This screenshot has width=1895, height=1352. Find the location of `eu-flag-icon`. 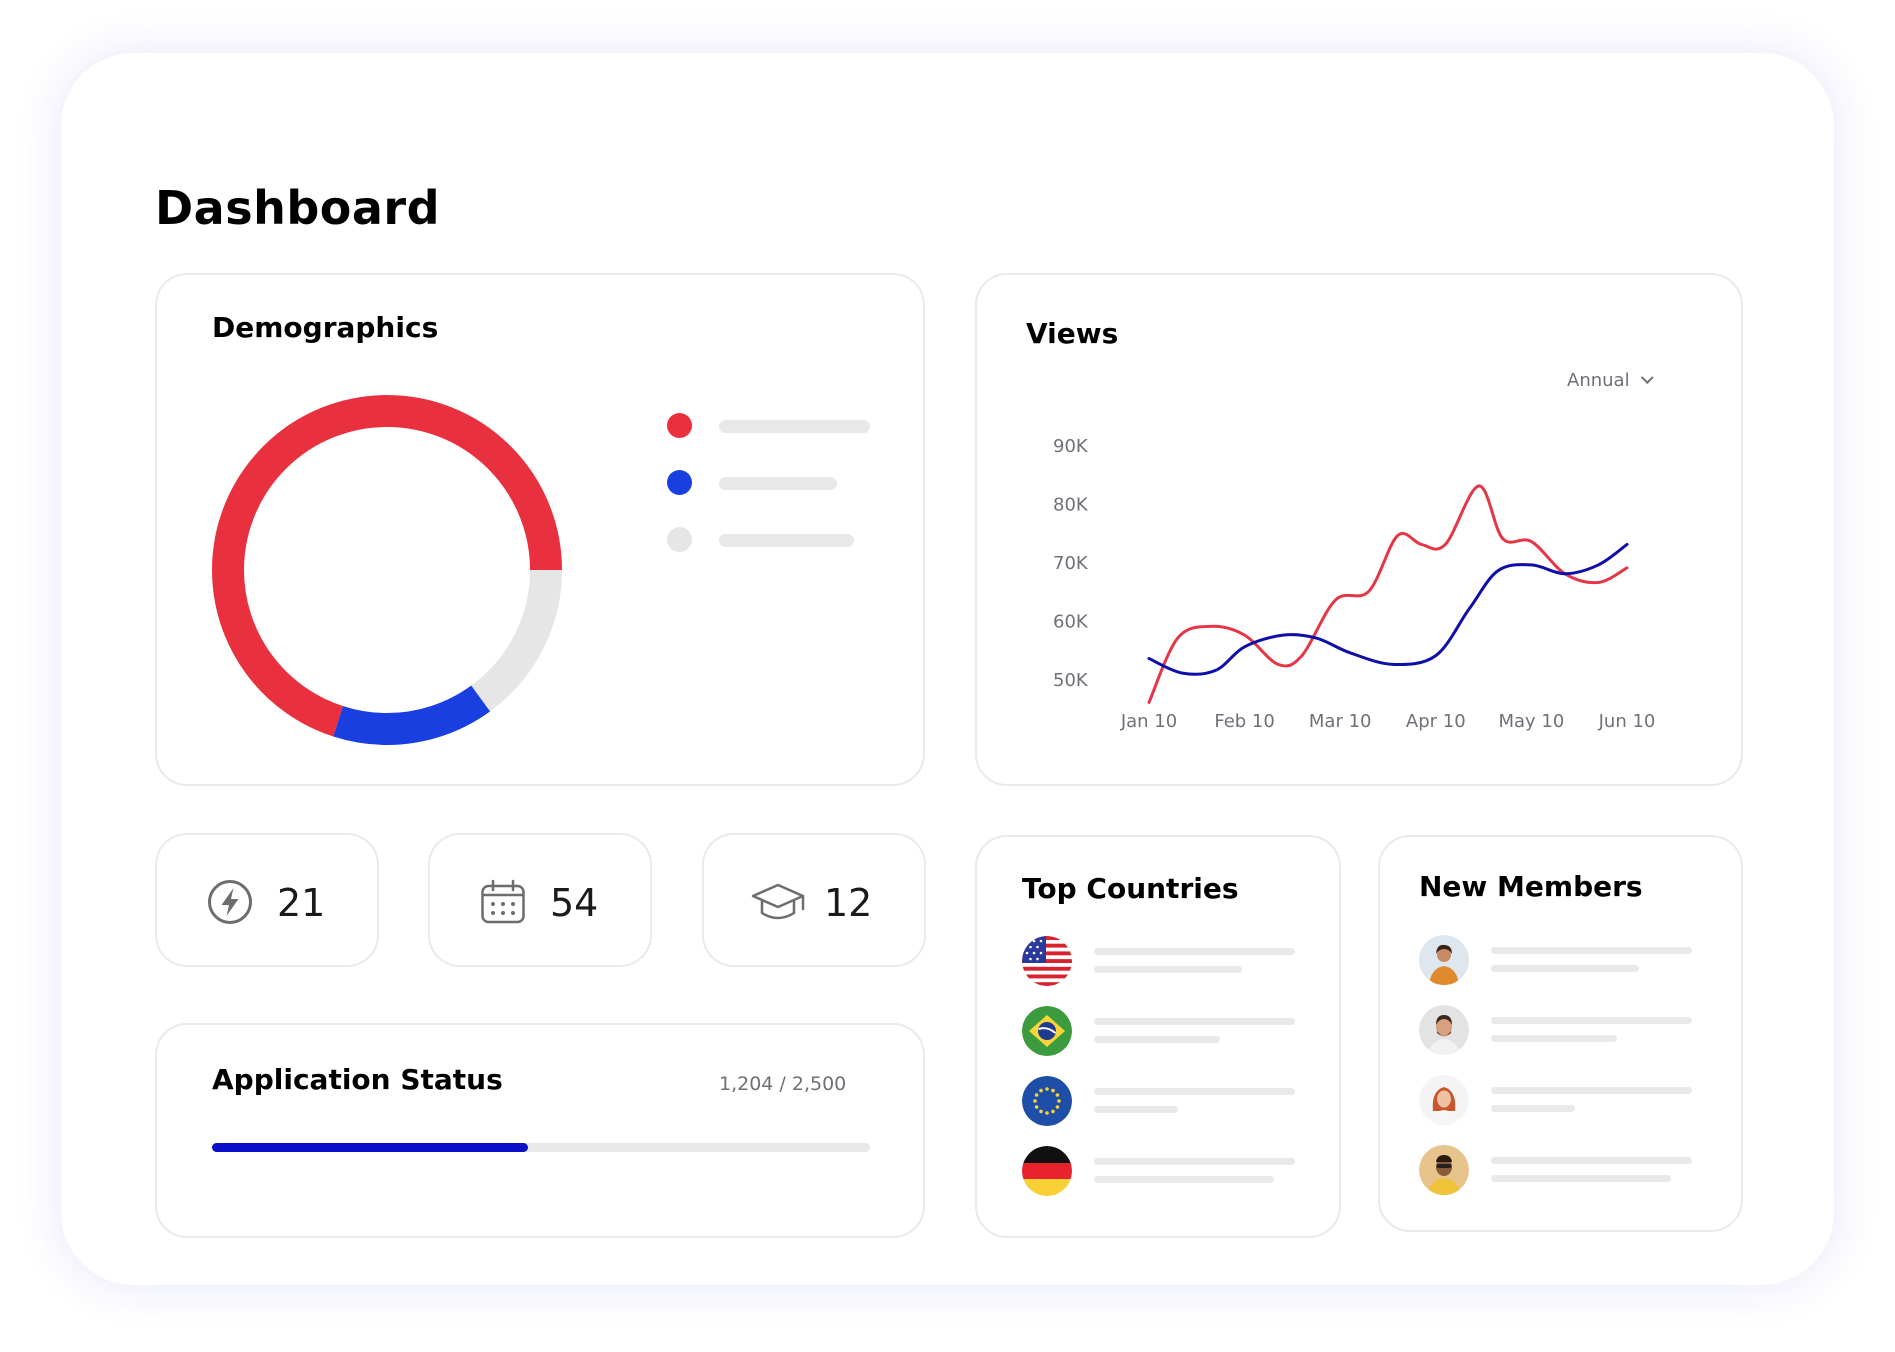

eu-flag-icon is located at coordinates (1047, 1101).